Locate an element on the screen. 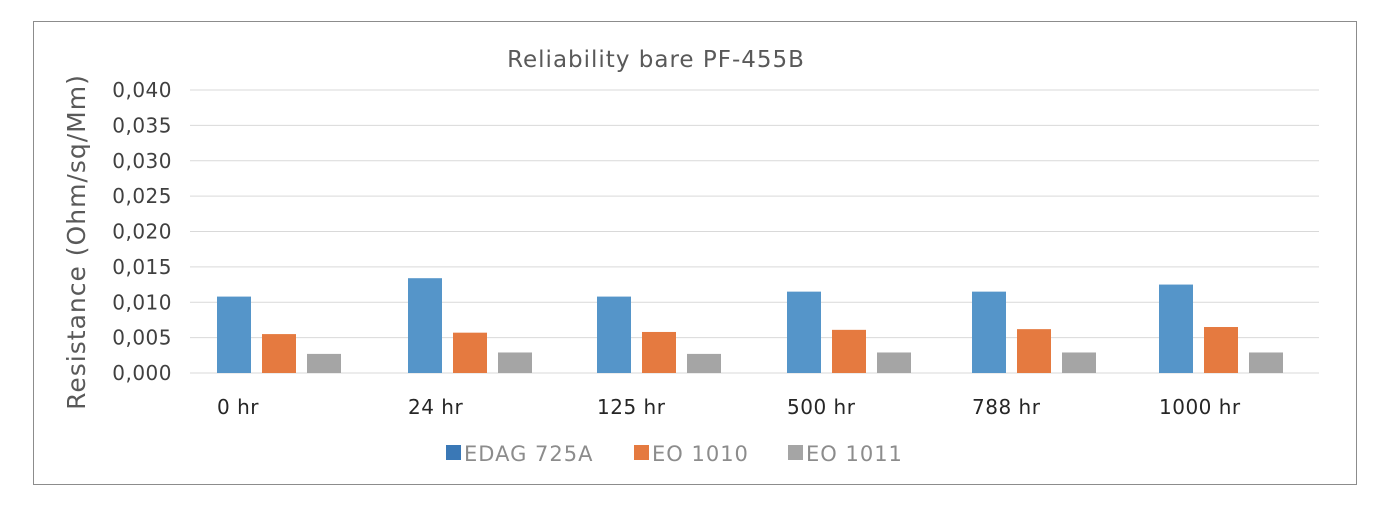 This screenshot has height=505, width=1393. chart-title: Reliability bare PF-455B is located at coordinates (656, 60).